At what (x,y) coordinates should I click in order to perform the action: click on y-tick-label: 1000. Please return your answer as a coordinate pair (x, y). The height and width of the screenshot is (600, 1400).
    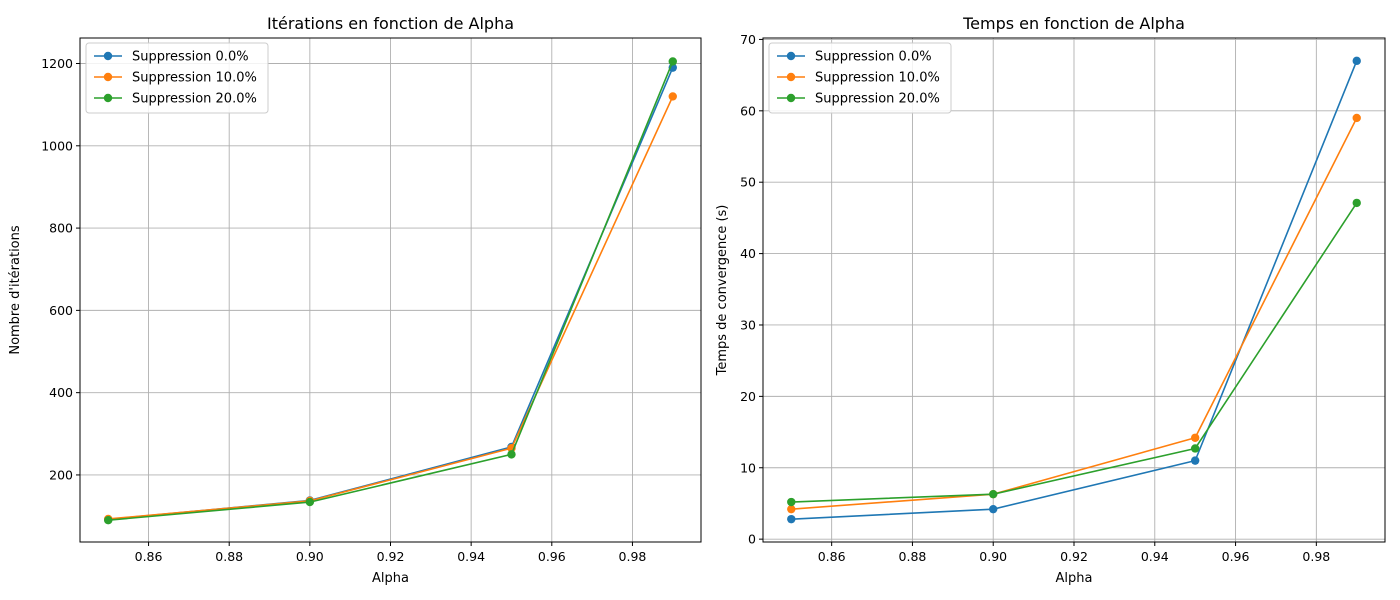
    Looking at the image, I should click on (57, 145).